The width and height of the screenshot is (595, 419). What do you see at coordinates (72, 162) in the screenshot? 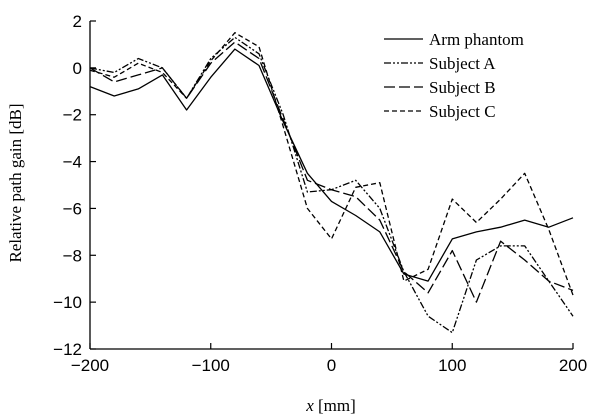
I see `y-tick-label: −4` at bounding box center [72, 162].